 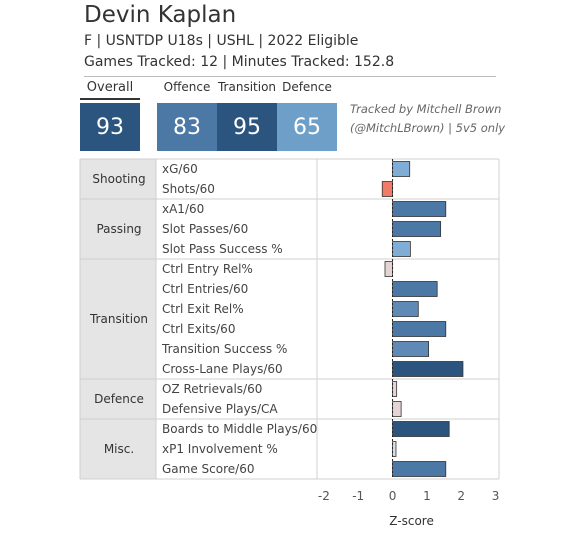 What do you see at coordinates (461, 496) in the screenshot?
I see `x-tick-label: 2` at bounding box center [461, 496].